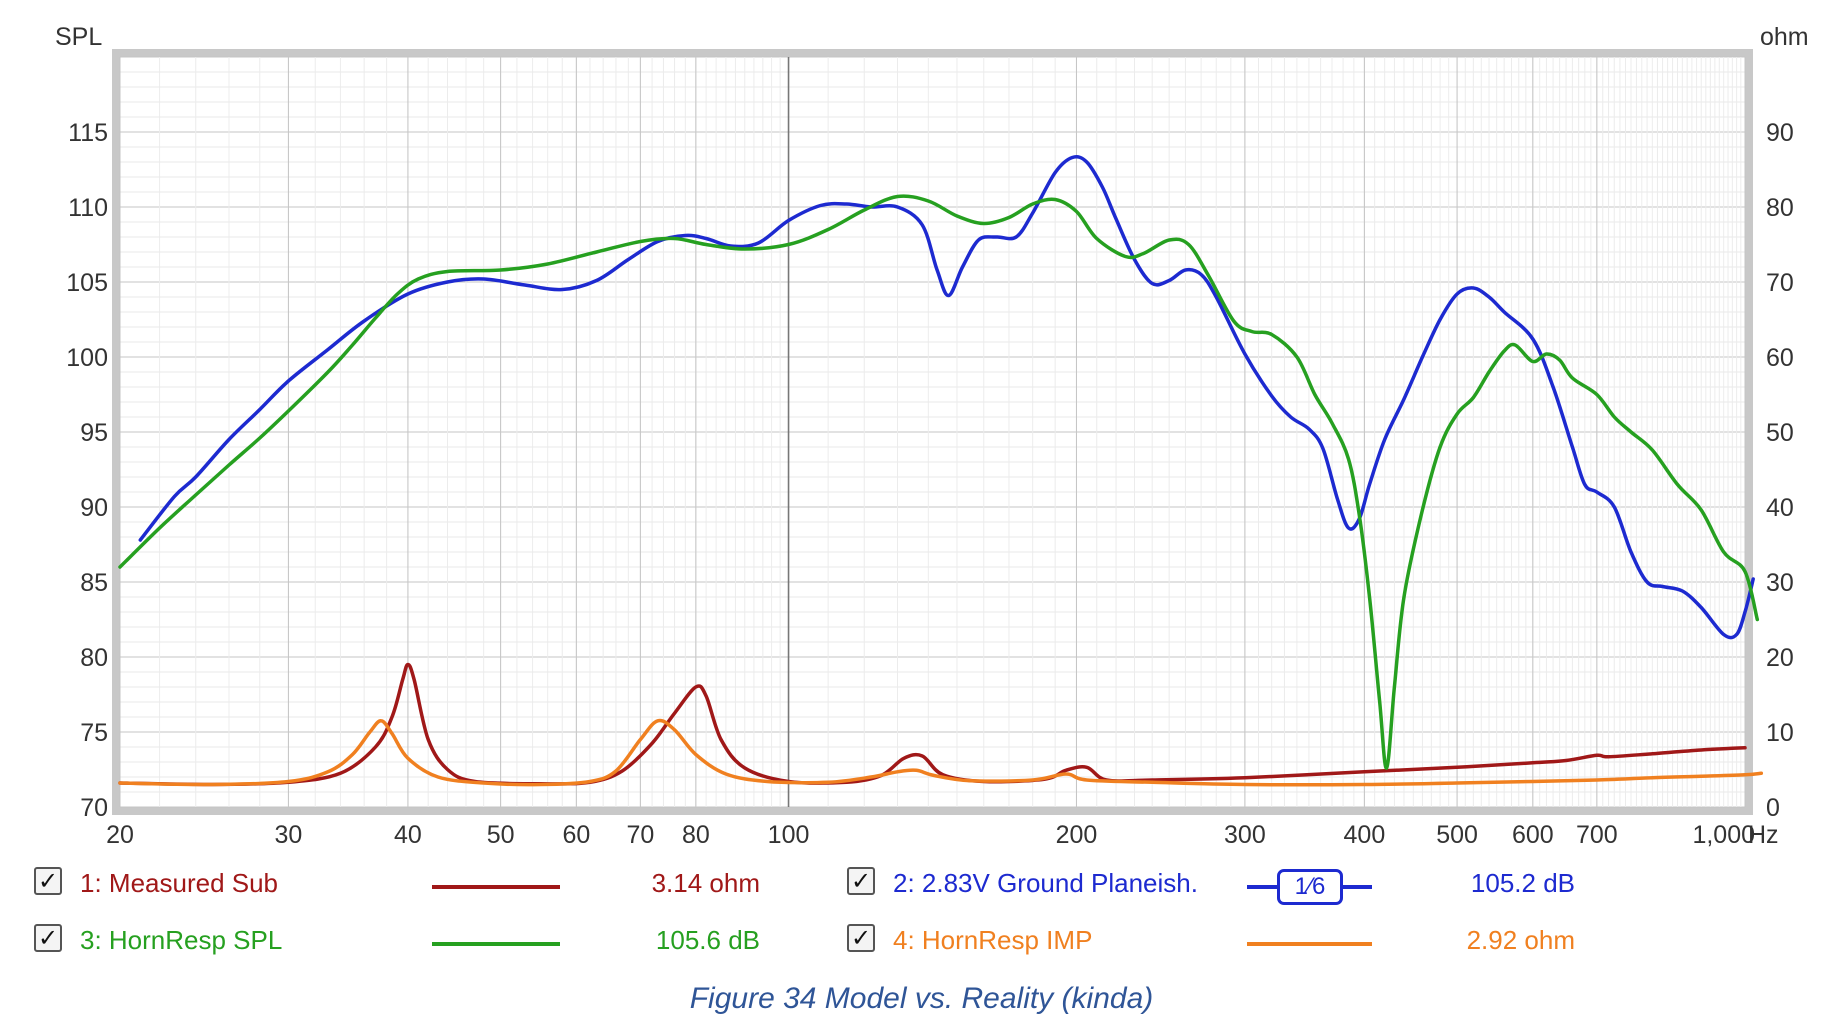 The height and width of the screenshot is (1031, 1843). What do you see at coordinates (94, 508) in the screenshot?
I see `y-left-tick-label: 90` at bounding box center [94, 508].